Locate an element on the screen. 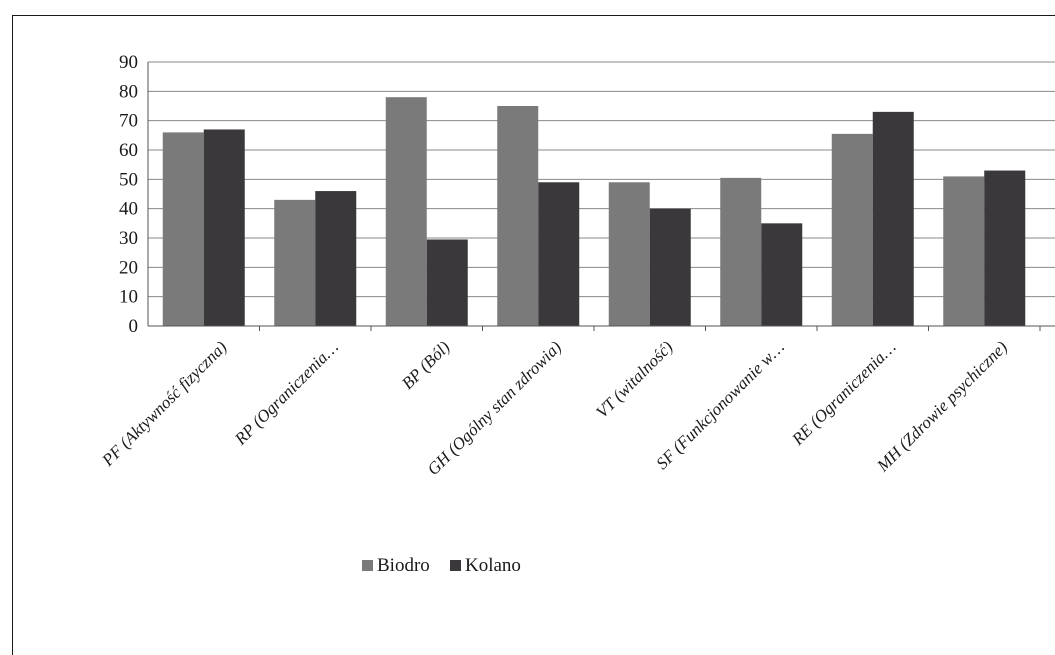 Image resolution: width=1055 pixels, height=655 pixels. y-tick-label-60: 60 is located at coordinates (128, 150).